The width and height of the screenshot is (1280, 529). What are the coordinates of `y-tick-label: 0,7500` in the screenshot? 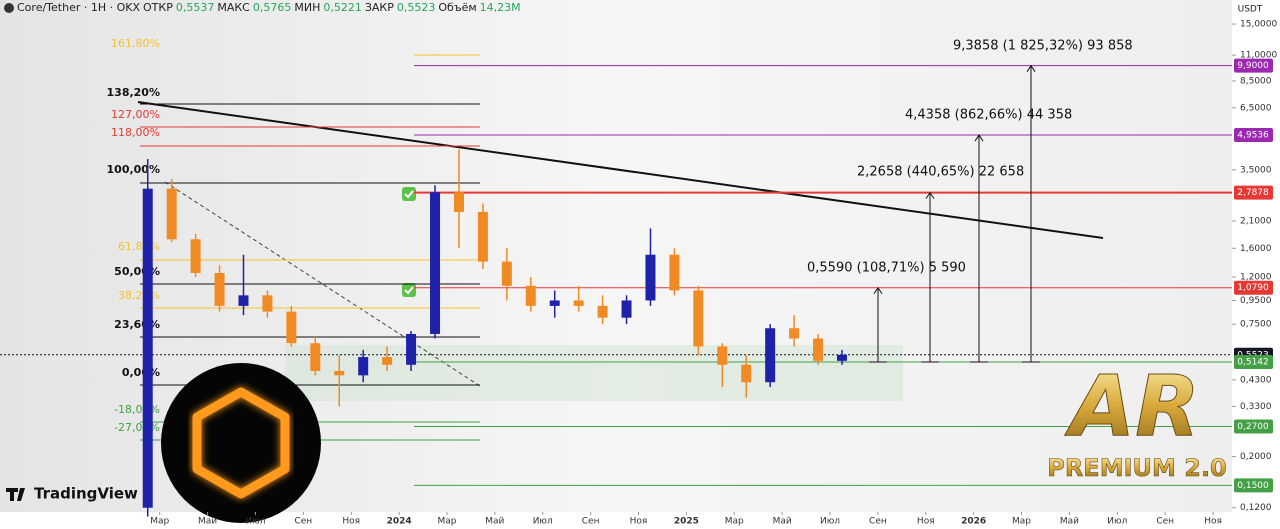 It's located at (1256, 325).